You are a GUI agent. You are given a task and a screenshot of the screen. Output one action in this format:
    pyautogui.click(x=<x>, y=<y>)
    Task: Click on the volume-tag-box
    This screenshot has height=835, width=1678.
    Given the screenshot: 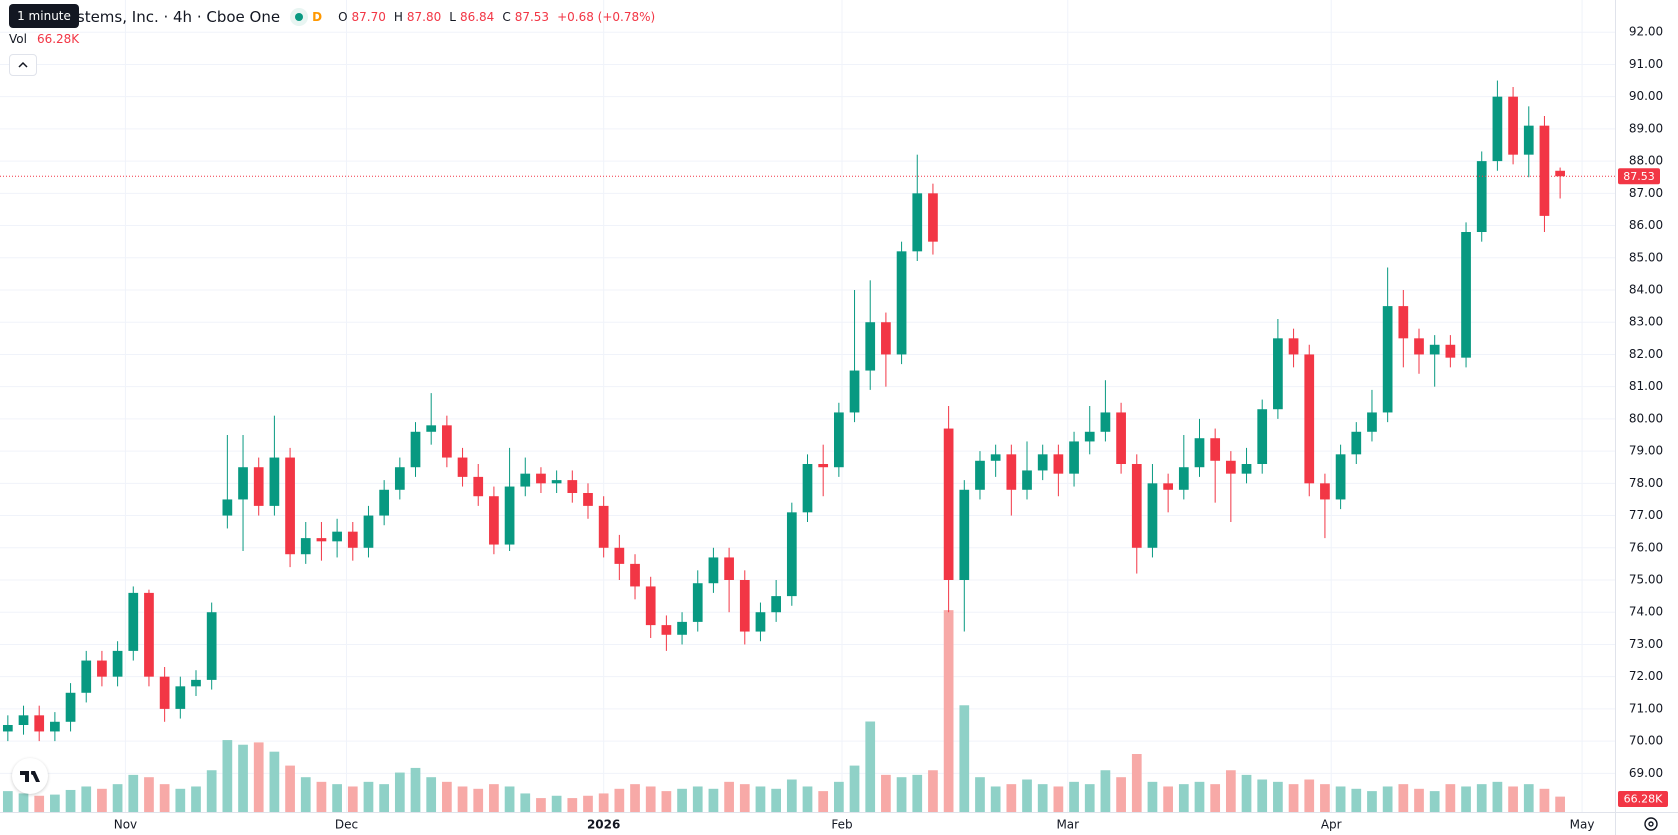 What is the action you would take?
    pyautogui.click(x=1643, y=799)
    